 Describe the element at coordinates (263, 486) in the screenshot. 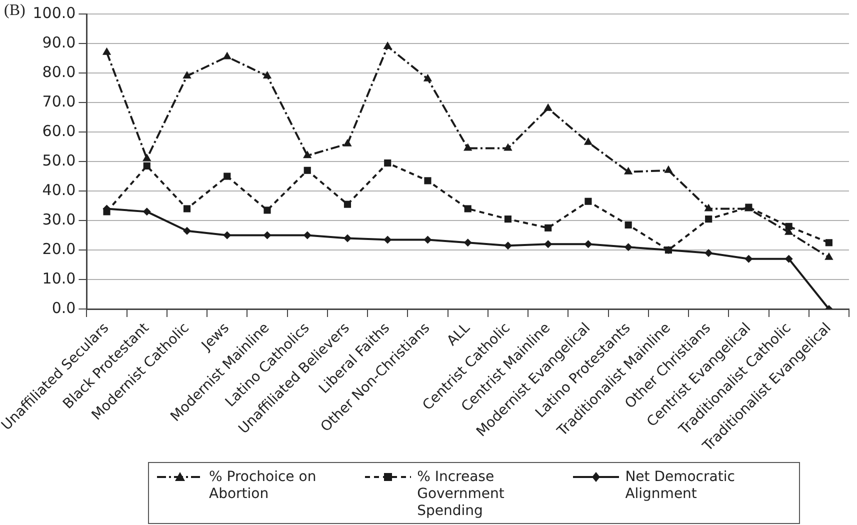

I see `legend-label: % Prochoice on Abortion` at that location.